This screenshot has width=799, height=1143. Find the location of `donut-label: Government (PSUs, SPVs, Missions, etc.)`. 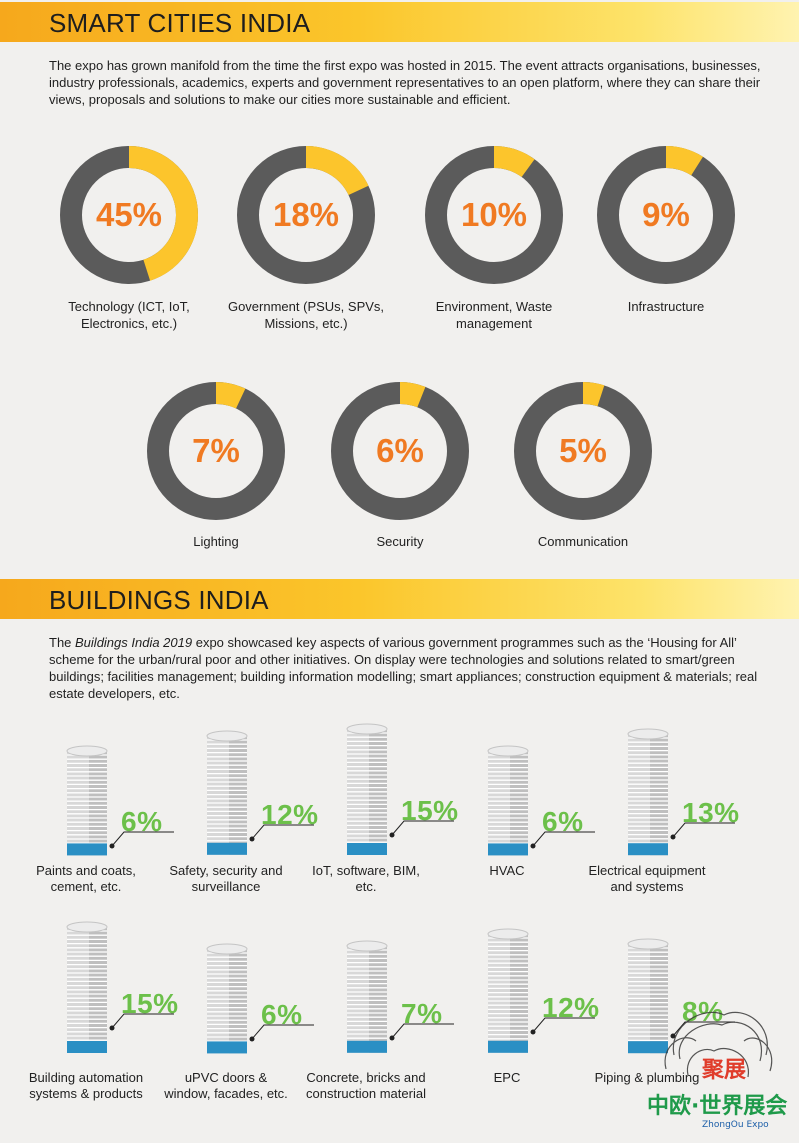

donut-label: Government (PSUs, SPVs, Missions, etc.) is located at coordinates (306, 315).